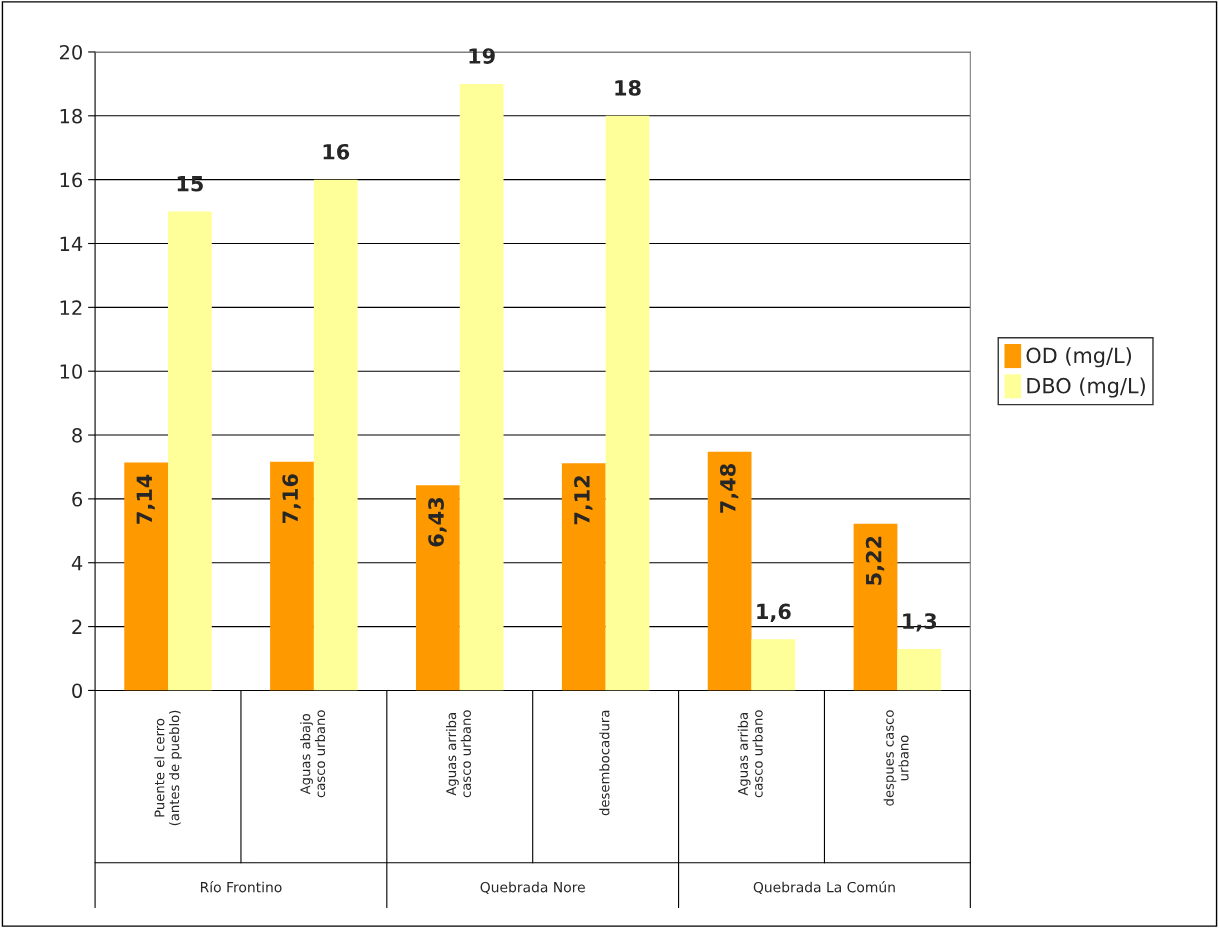 The width and height of the screenshot is (1219, 928). Describe the element at coordinates (71, 243) in the screenshot. I see `y-tick-label: 14` at that location.